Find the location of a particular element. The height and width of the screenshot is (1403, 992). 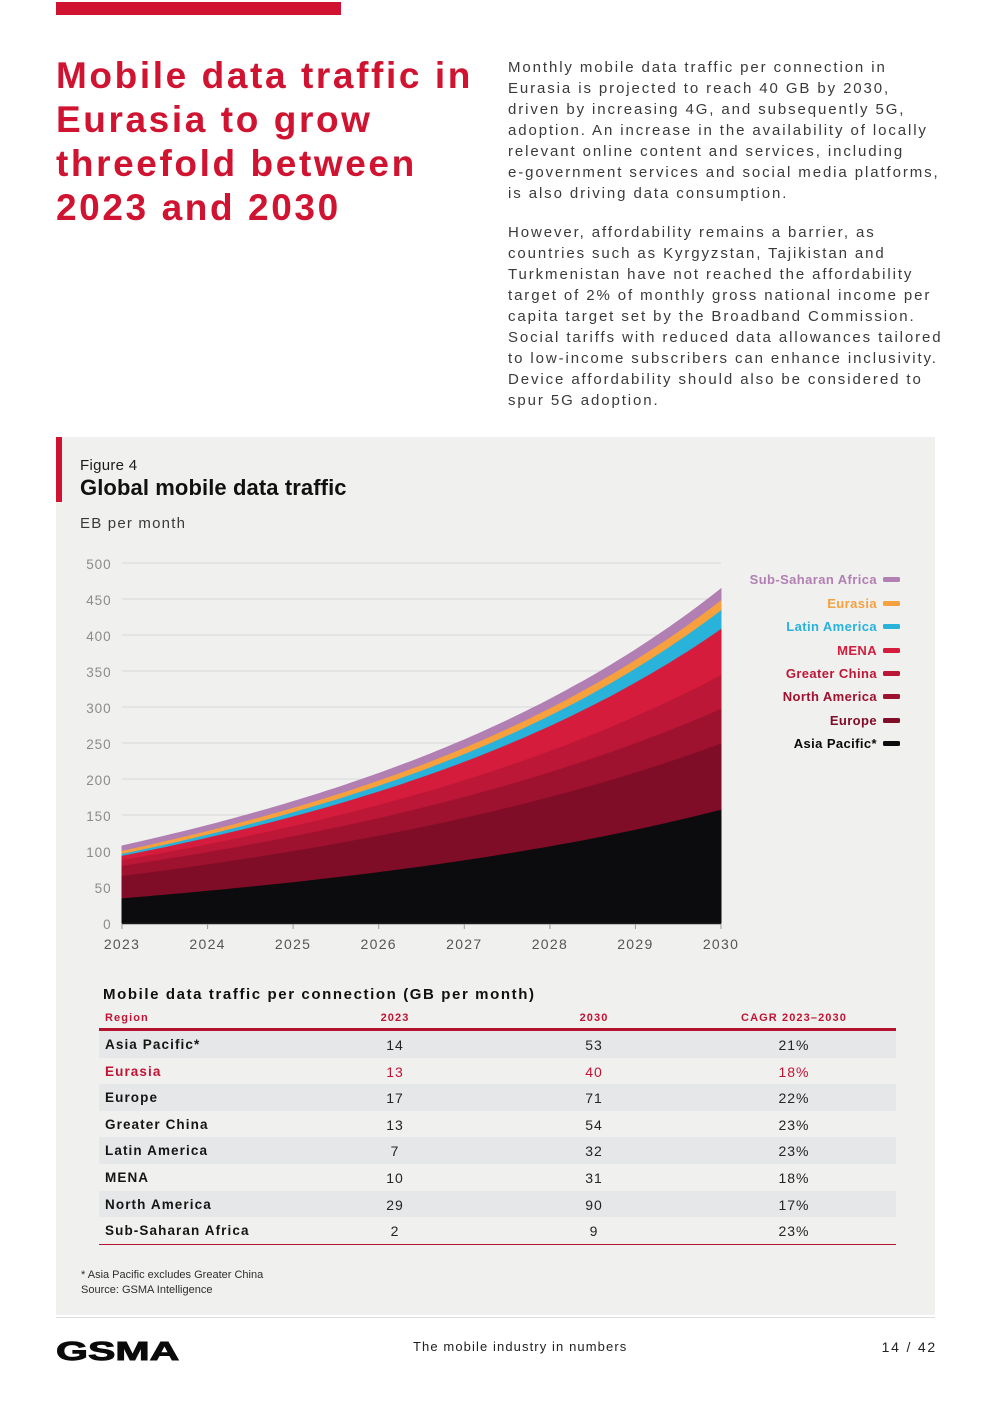

svg-text: 250 is located at coordinates (98, 744).